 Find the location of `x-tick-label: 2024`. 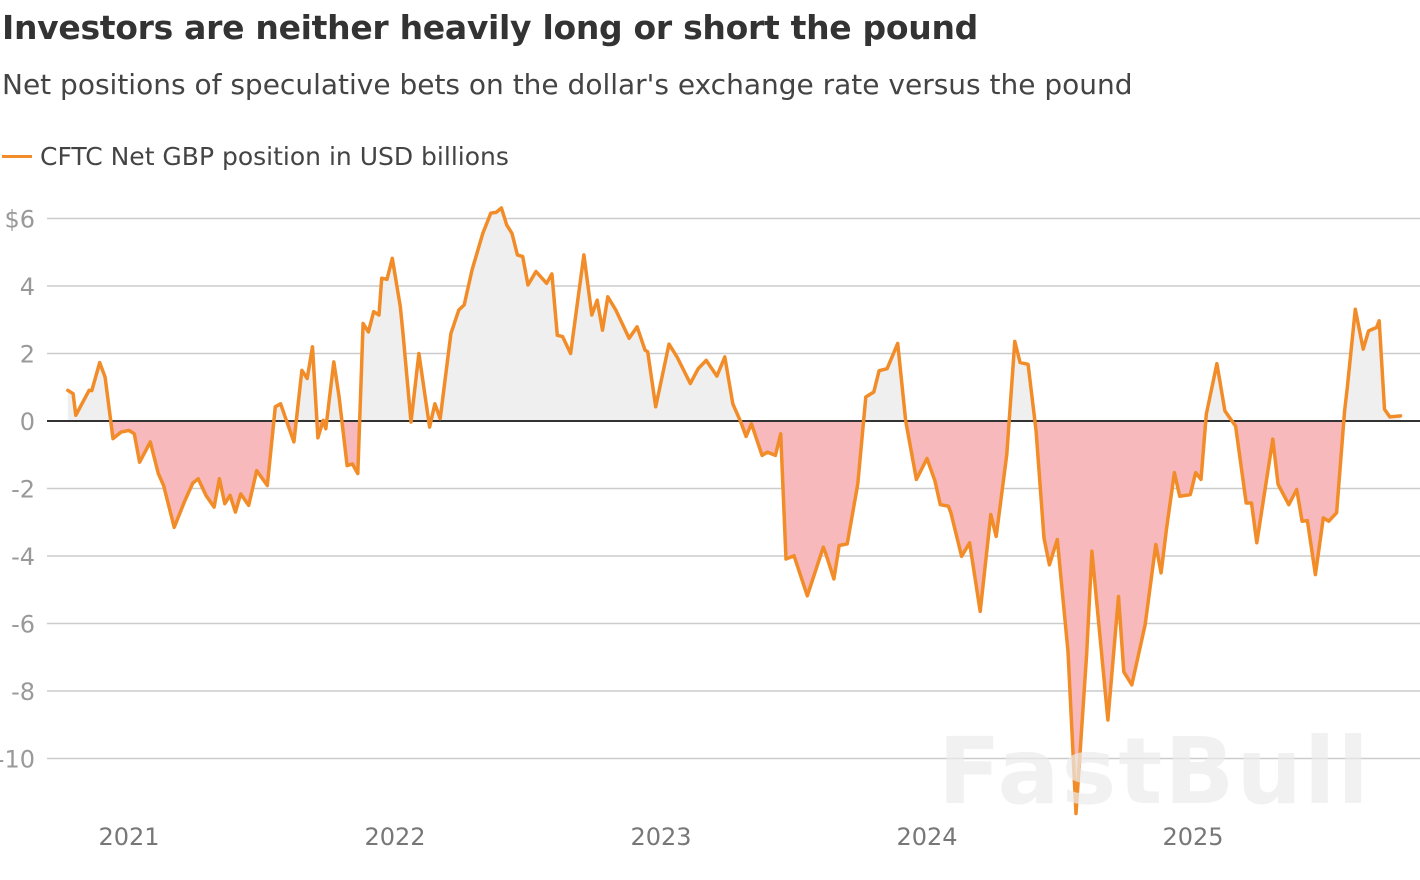

x-tick-label: 2024 is located at coordinates (926, 837).